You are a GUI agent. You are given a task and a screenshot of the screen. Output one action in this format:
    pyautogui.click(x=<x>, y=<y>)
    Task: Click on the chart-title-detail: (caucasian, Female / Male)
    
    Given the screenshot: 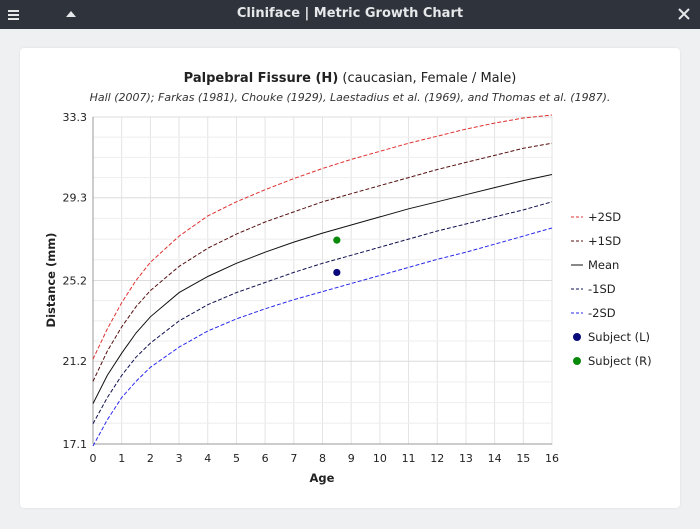 What is the action you would take?
    pyautogui.click(x=427, y=78)
    